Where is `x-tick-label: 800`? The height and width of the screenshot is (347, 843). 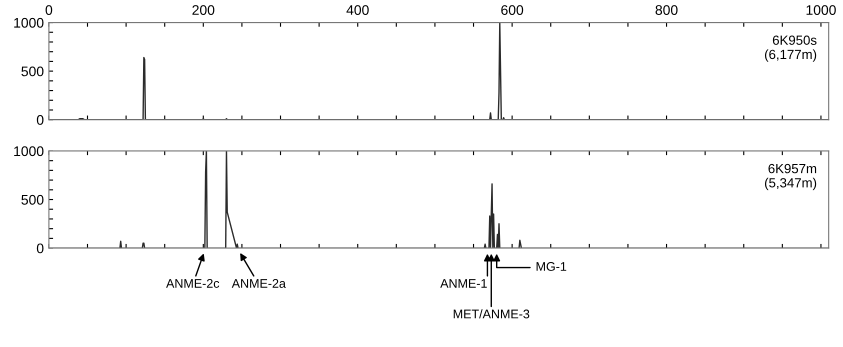 x-tick-label: 800 is located at coordinates (667, 10).